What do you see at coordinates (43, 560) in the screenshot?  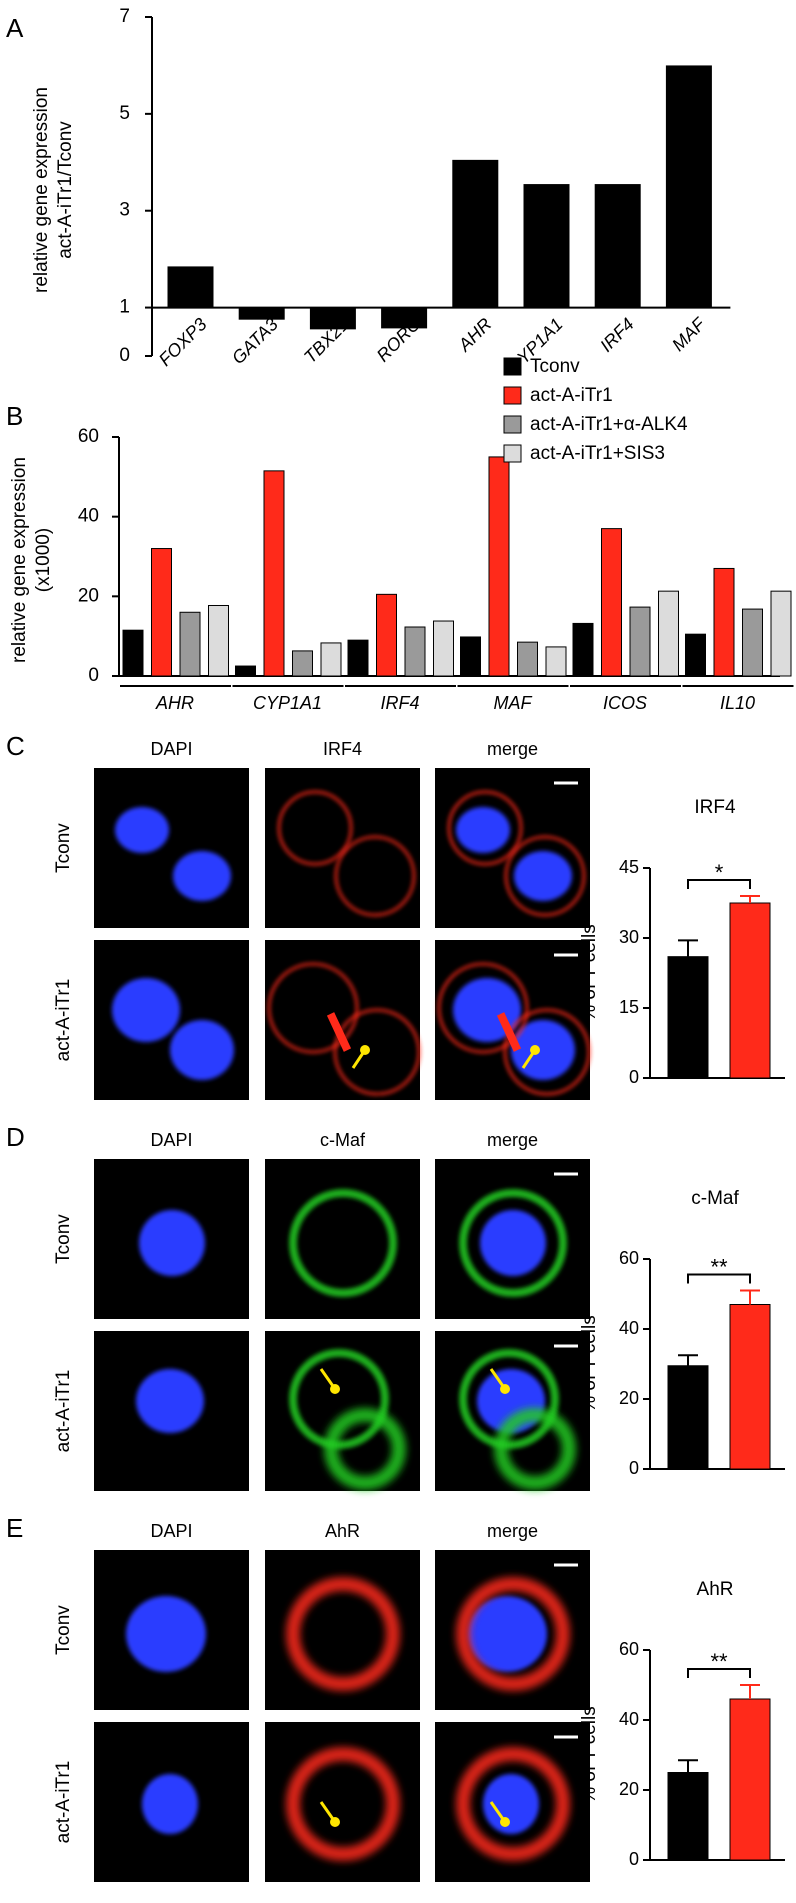 I see `y-axis-label: (x1000)` at bounding box center [43, 560].